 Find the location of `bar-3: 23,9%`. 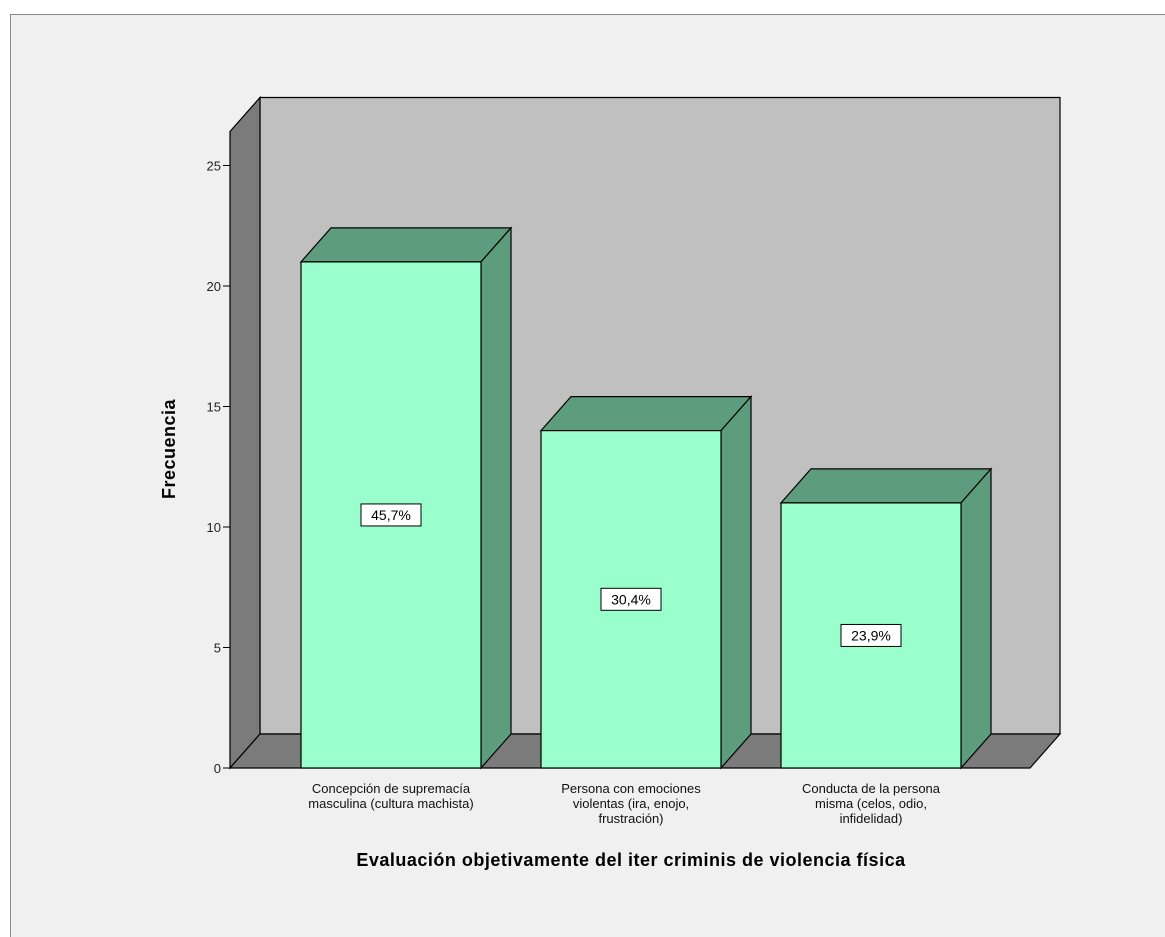

bar-3: 23,9% is located at coordinates (886, 618).